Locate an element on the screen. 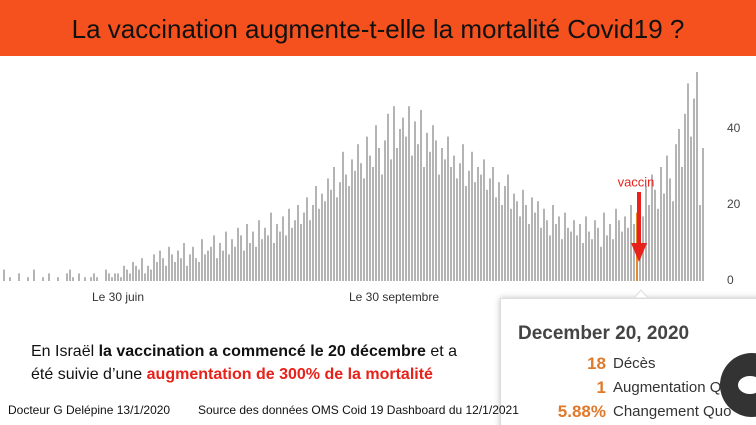  tooltip-value: 5.88% is located at coordinates (581, 411).